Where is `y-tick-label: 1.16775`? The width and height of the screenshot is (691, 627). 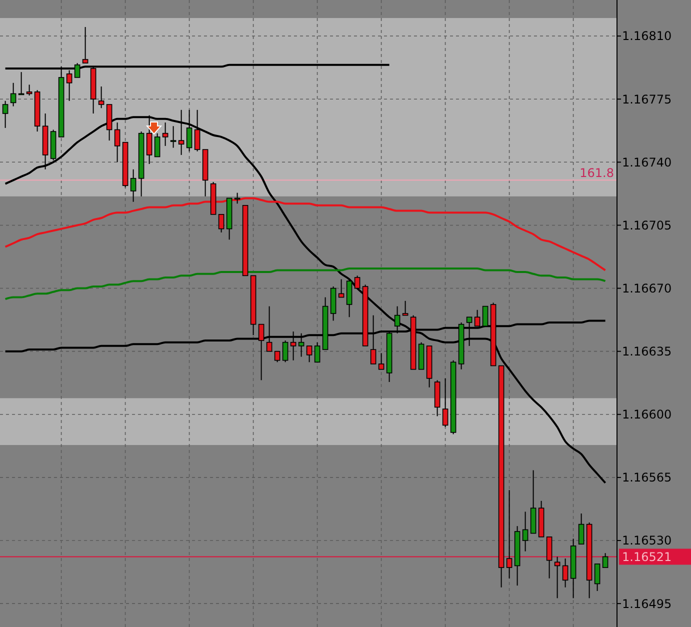 y-tick-label: 1.16775 is located at coordinates (647, 99).